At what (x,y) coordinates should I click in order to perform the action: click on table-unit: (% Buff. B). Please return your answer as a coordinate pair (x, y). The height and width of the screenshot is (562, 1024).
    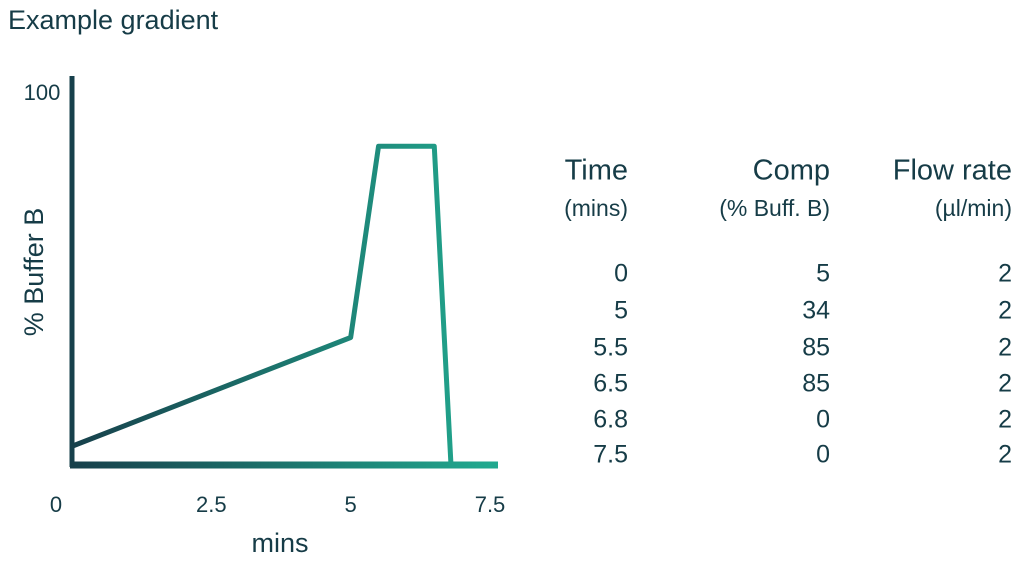
    Looking at the image, I should click on (774, 208).